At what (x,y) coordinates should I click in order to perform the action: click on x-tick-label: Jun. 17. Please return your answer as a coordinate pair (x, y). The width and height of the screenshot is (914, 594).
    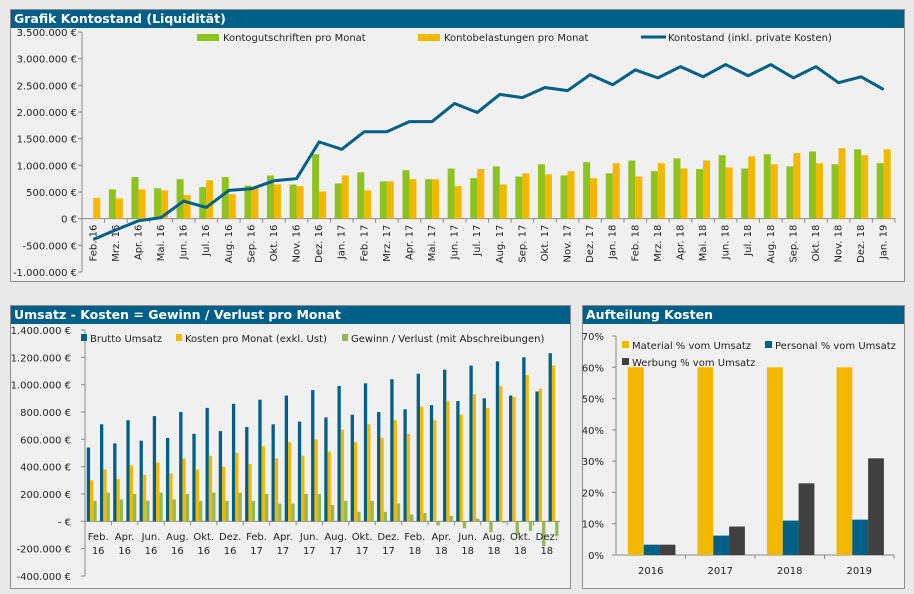
    Looking at the image, I should click on (455, 243).